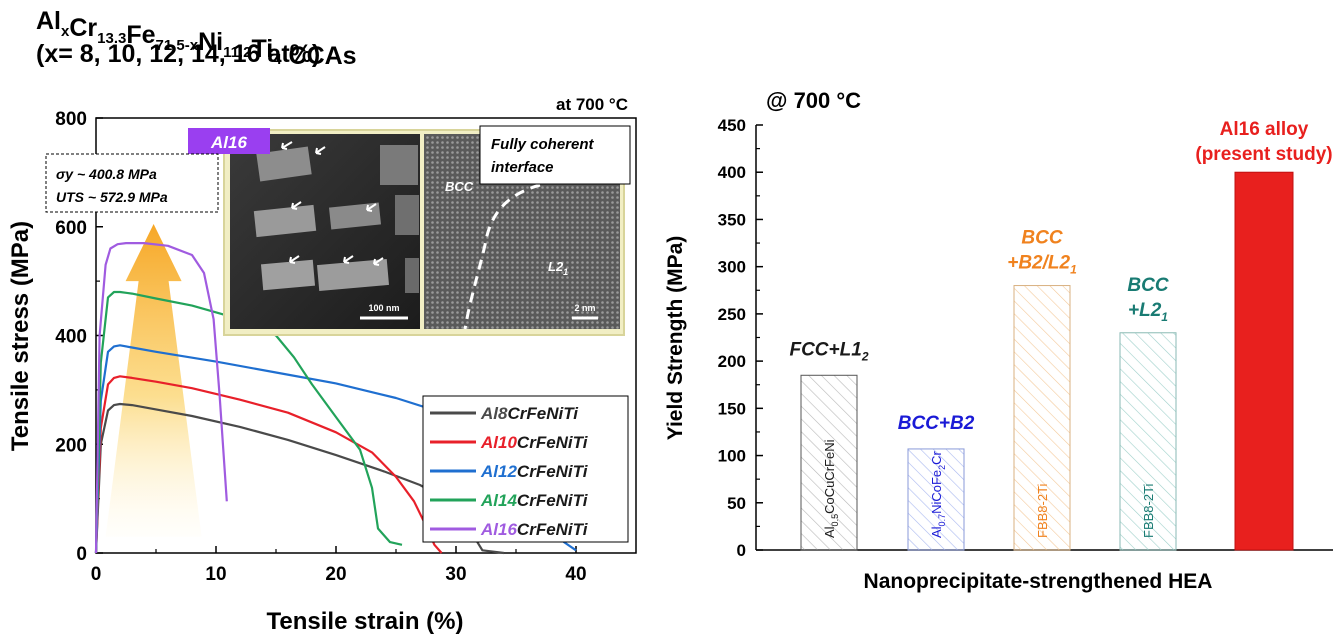 This screenshot has height=636, width=1333. I want to click on x-tick-label: 20, so click(335, 574).